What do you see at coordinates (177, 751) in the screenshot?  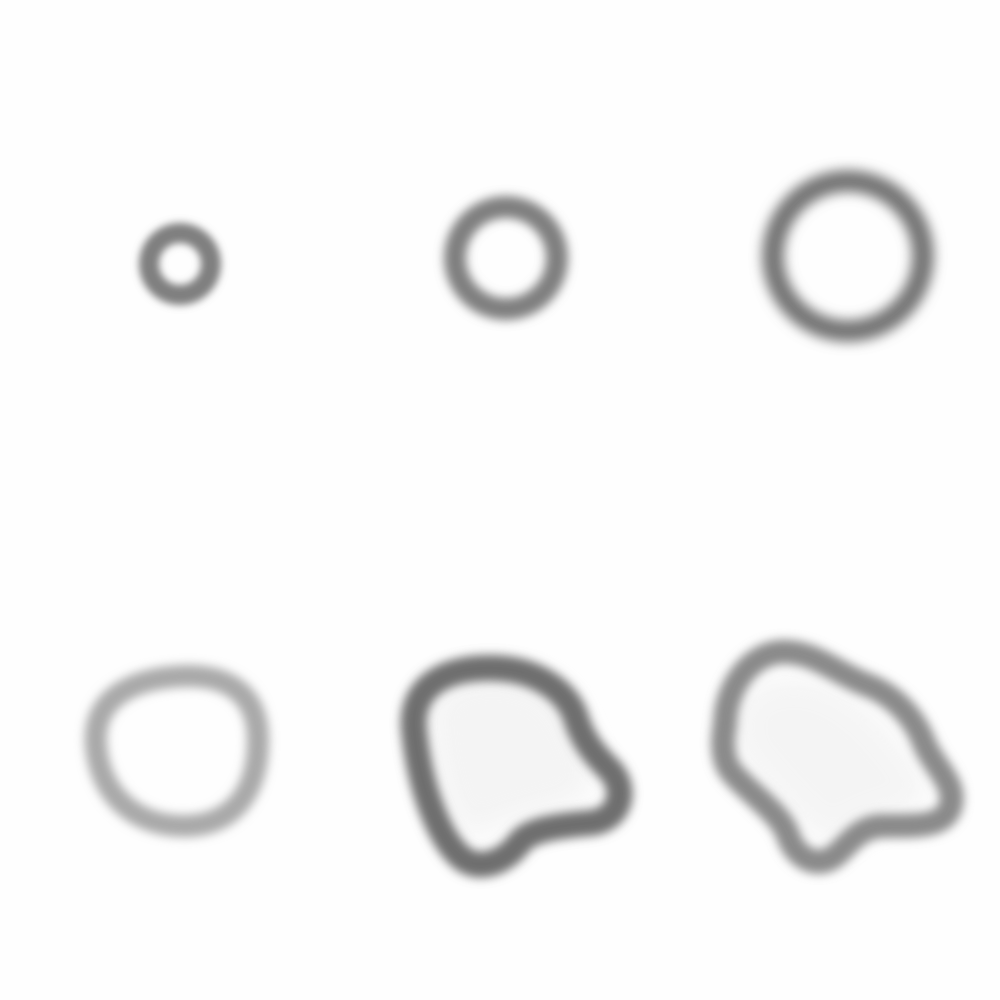 I see `irregular-oval-ring` at bounding box center [177, 751].